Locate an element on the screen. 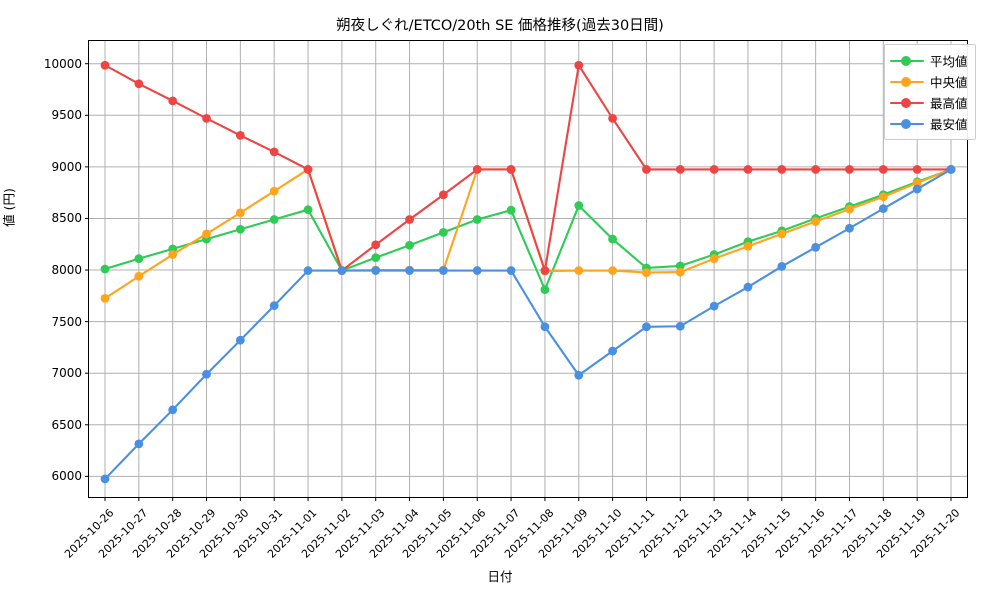 This screenshot has width=1000, height=600. x-tick-label: 2025-10-26 is located at coordinates (89, 533).